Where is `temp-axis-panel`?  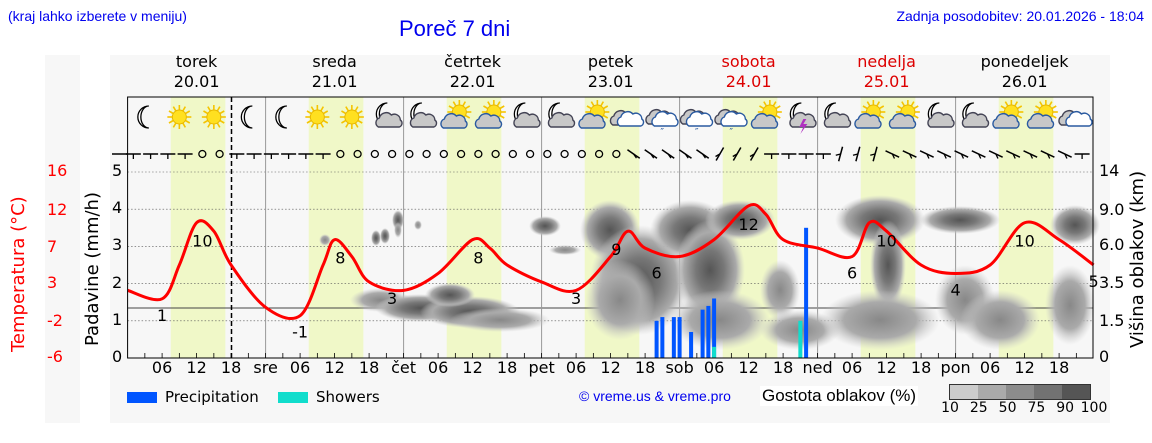 temp-axis-panel is located at coordinates (62, 239).